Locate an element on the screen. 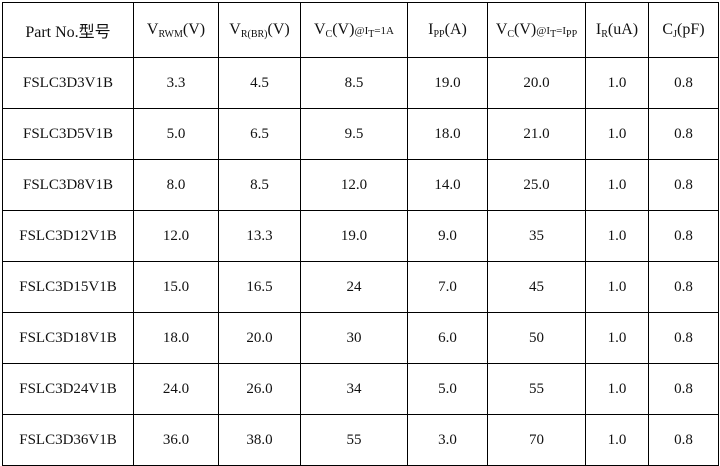 The image size is (720, 466). cell-value: 8.0 is located at coordinates (176, 185).